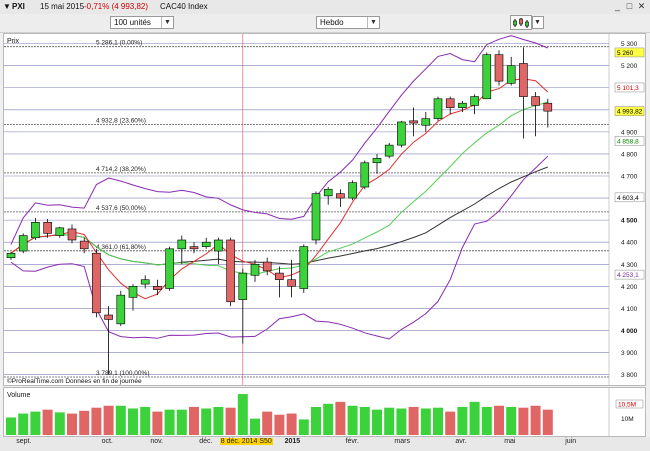 The image size is (650, 451). I want to click on fib-label: 4 361,0 (61,80%), so click(121, 247).